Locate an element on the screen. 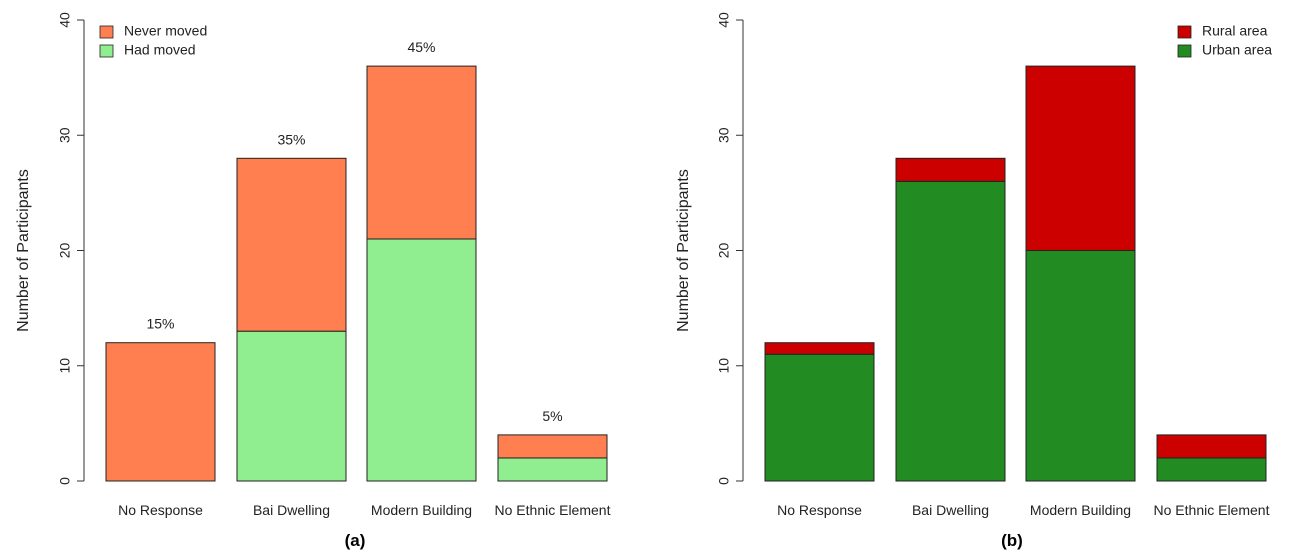  legend: Rural area Urban area is located at coordinates (1224, 40).